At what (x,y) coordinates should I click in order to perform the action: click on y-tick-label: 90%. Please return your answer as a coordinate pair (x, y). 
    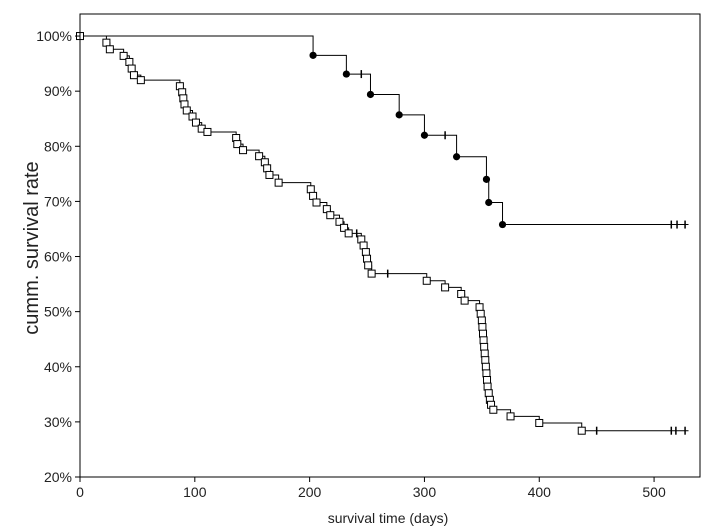
    Looking at the image, I should click on (58, 91).